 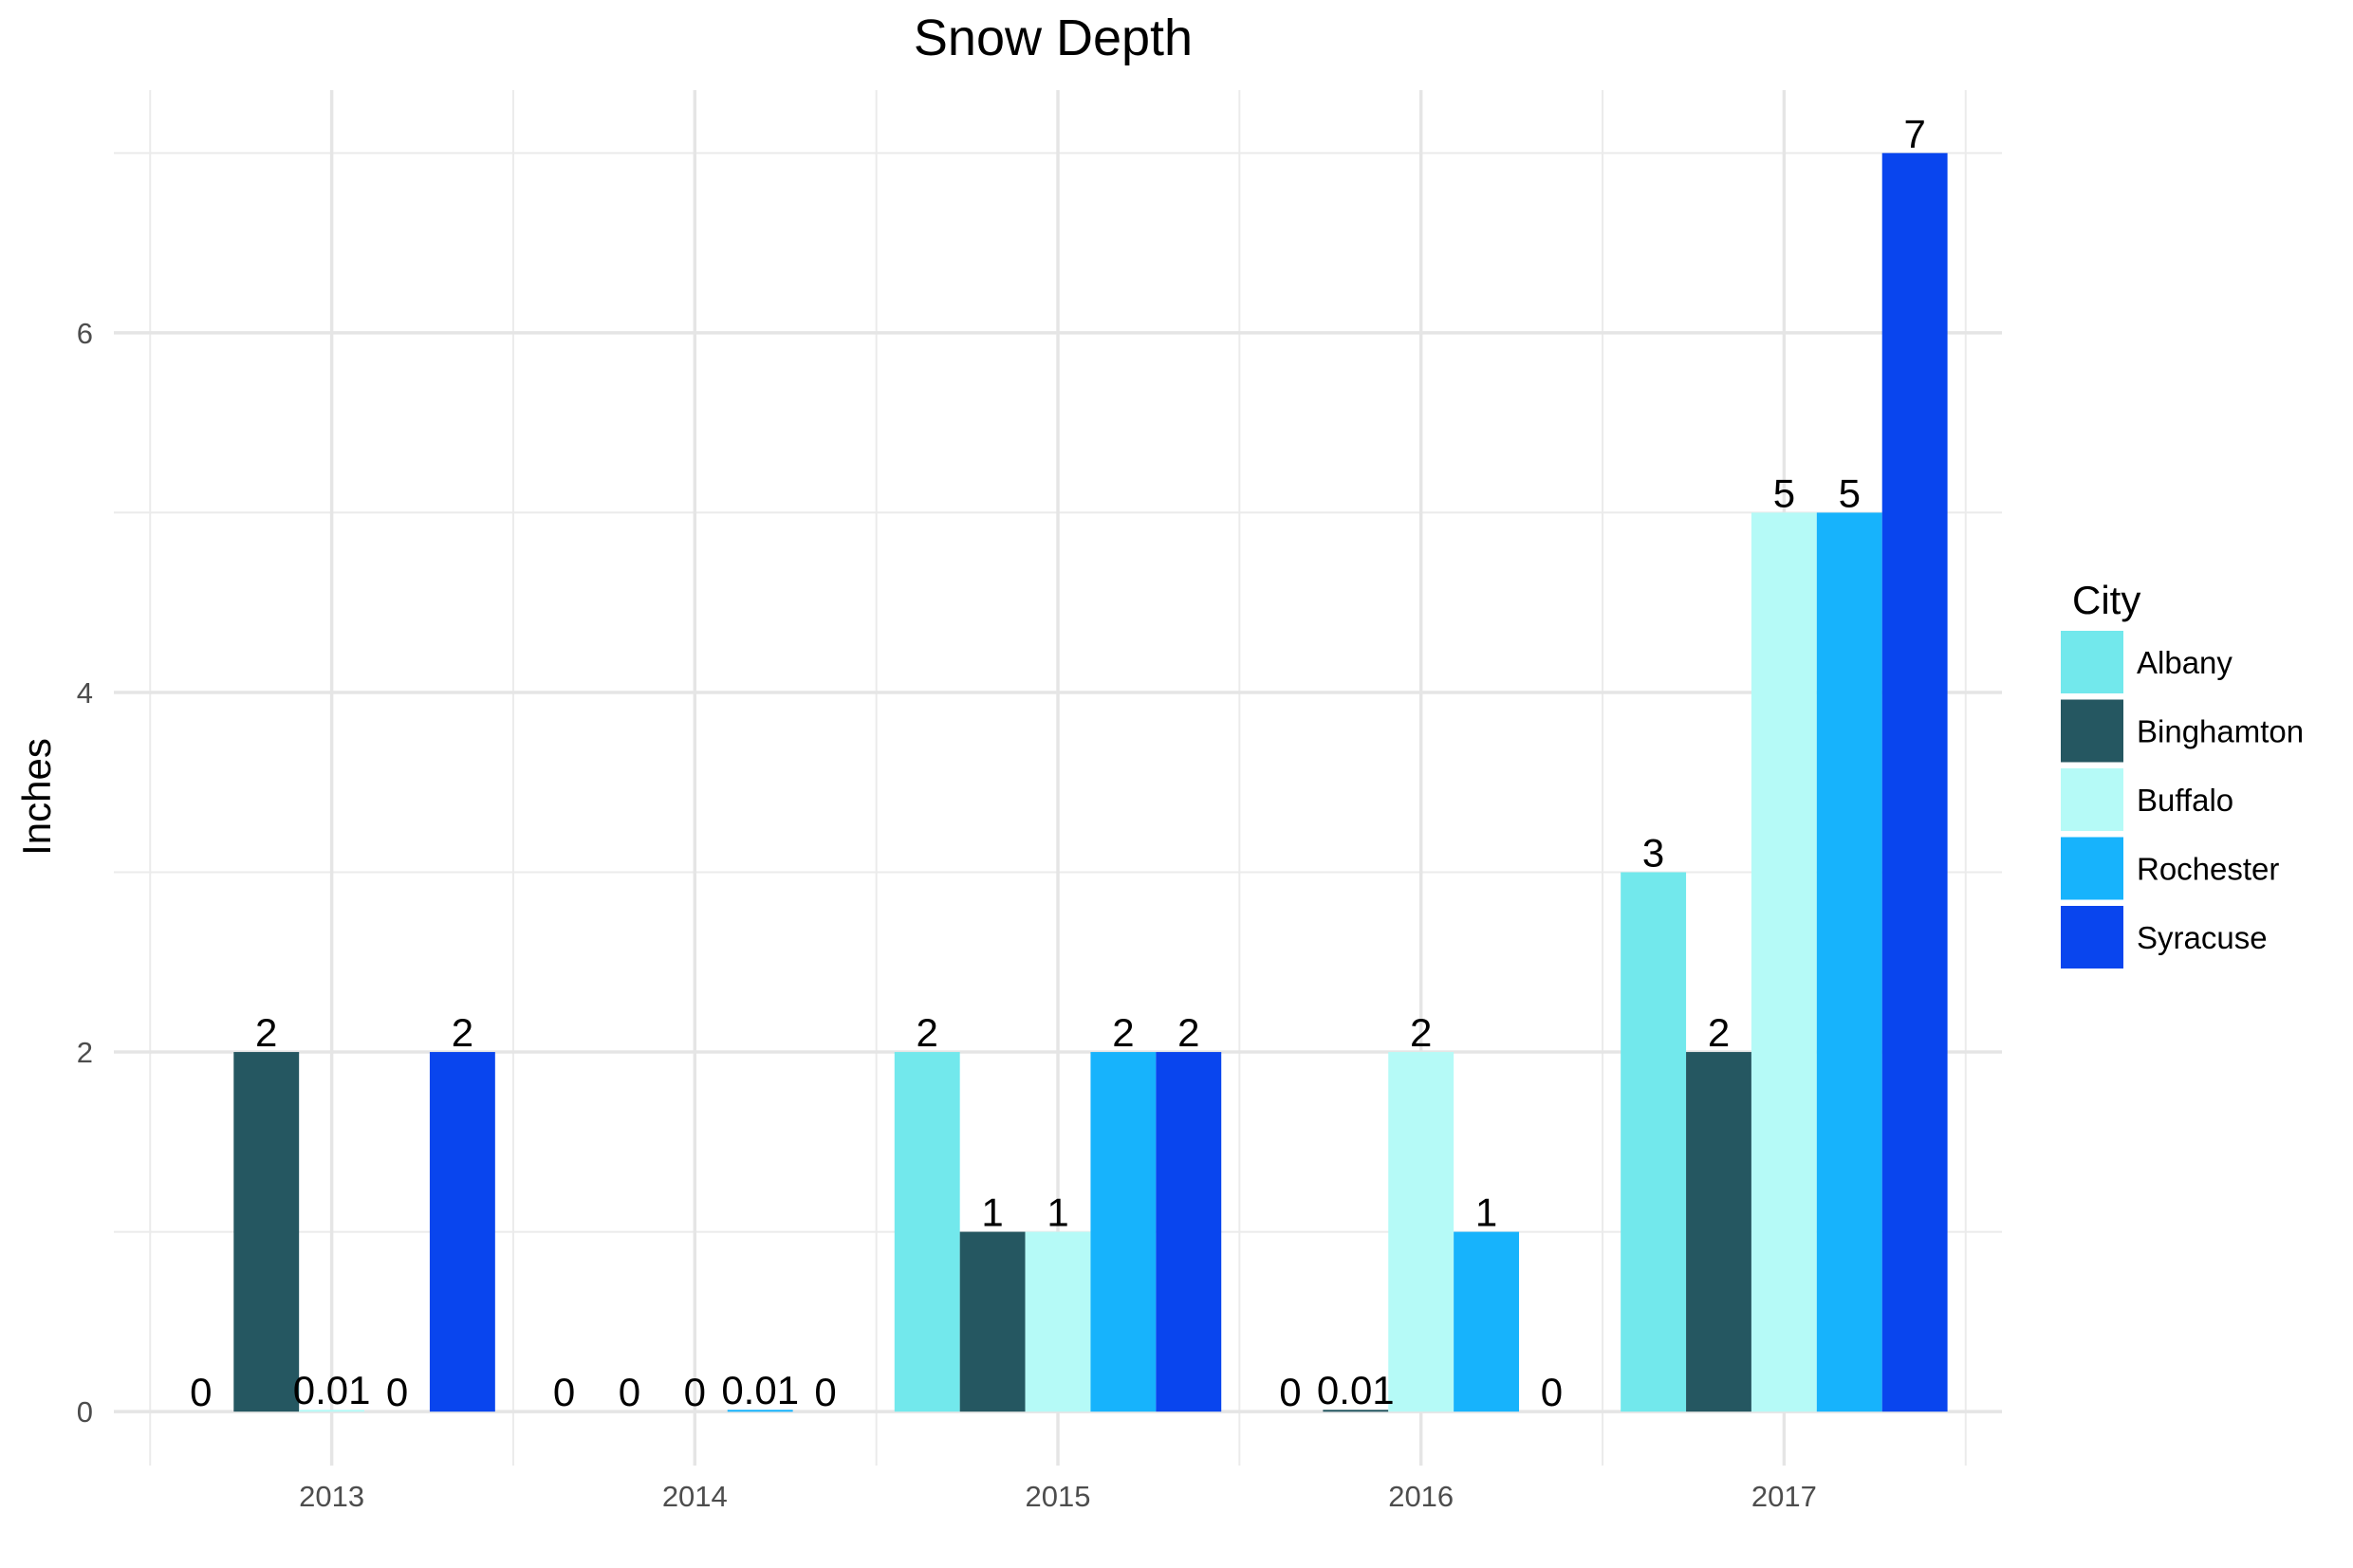 What do you see at coordinates (1784, 962) in the screenshot?
I see `bar-buffalo-2017` at bounding box center [1784, 962].